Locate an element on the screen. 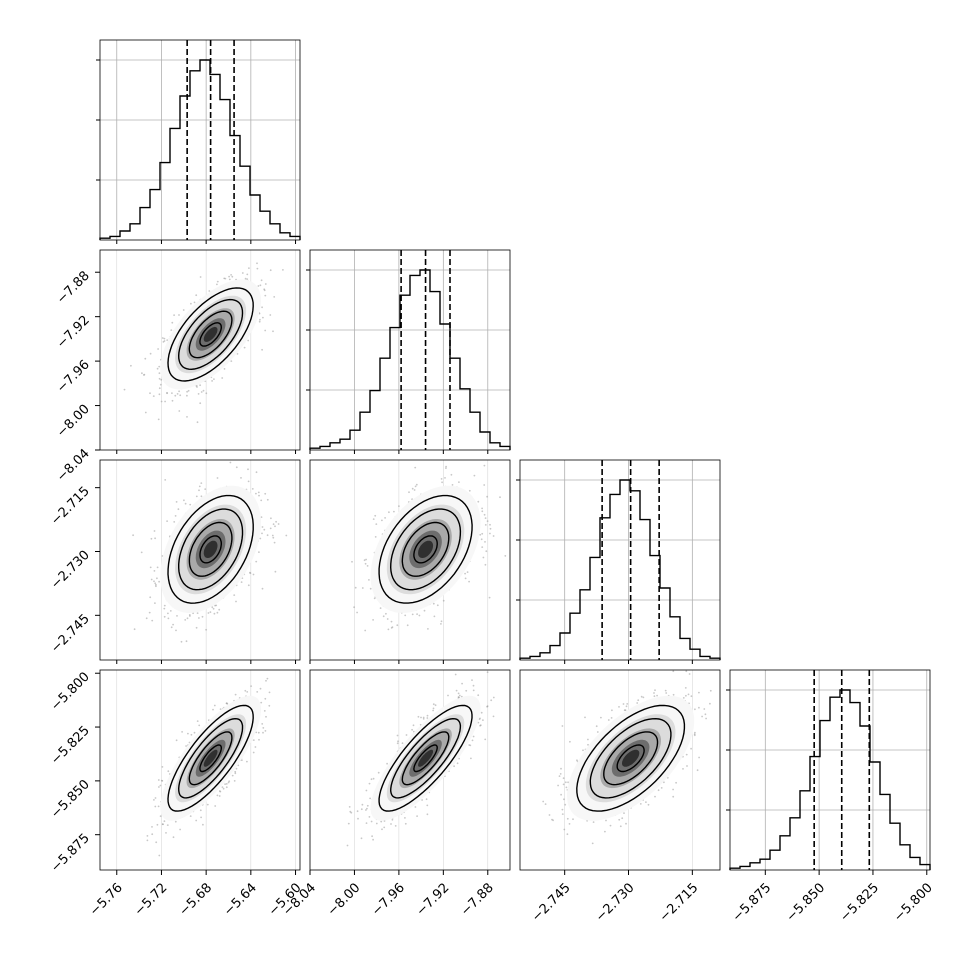 This screenshot has width=970, height=970. density-level is located at coordinates (210, 549).